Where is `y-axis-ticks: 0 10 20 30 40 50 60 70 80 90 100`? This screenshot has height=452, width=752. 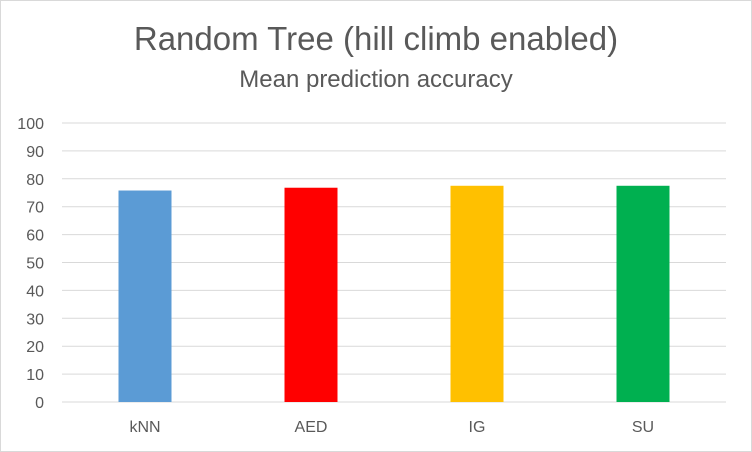
y-axis-ticks: 0 10 20 30 40 50 60 70 80 90 100 is located at coordinates (30, 264).